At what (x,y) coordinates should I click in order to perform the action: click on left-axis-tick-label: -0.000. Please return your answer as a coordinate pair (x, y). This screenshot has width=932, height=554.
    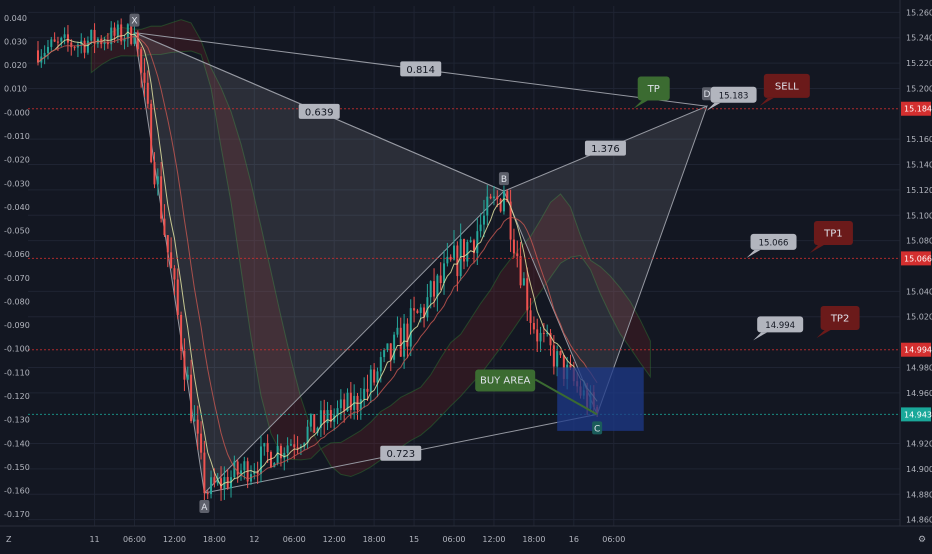
    Looking at the image, I should click on (17, 112).